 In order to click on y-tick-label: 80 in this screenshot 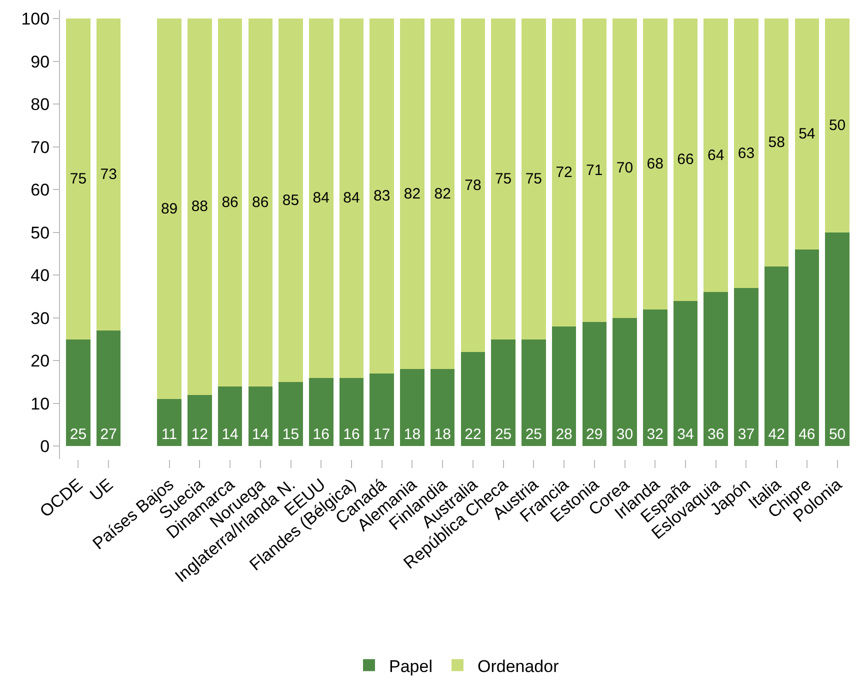, I will do `click(40, 104)`.